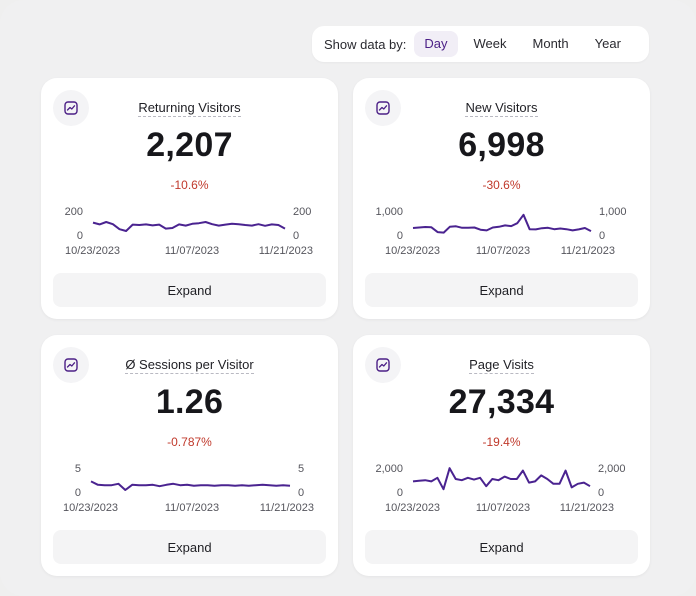 Image resolution: width=696 pixels, height=596 pixels. Describe the element at coordinates (501, 442) in the screenshot. I see `metric-delta: -19.4%` at that location.